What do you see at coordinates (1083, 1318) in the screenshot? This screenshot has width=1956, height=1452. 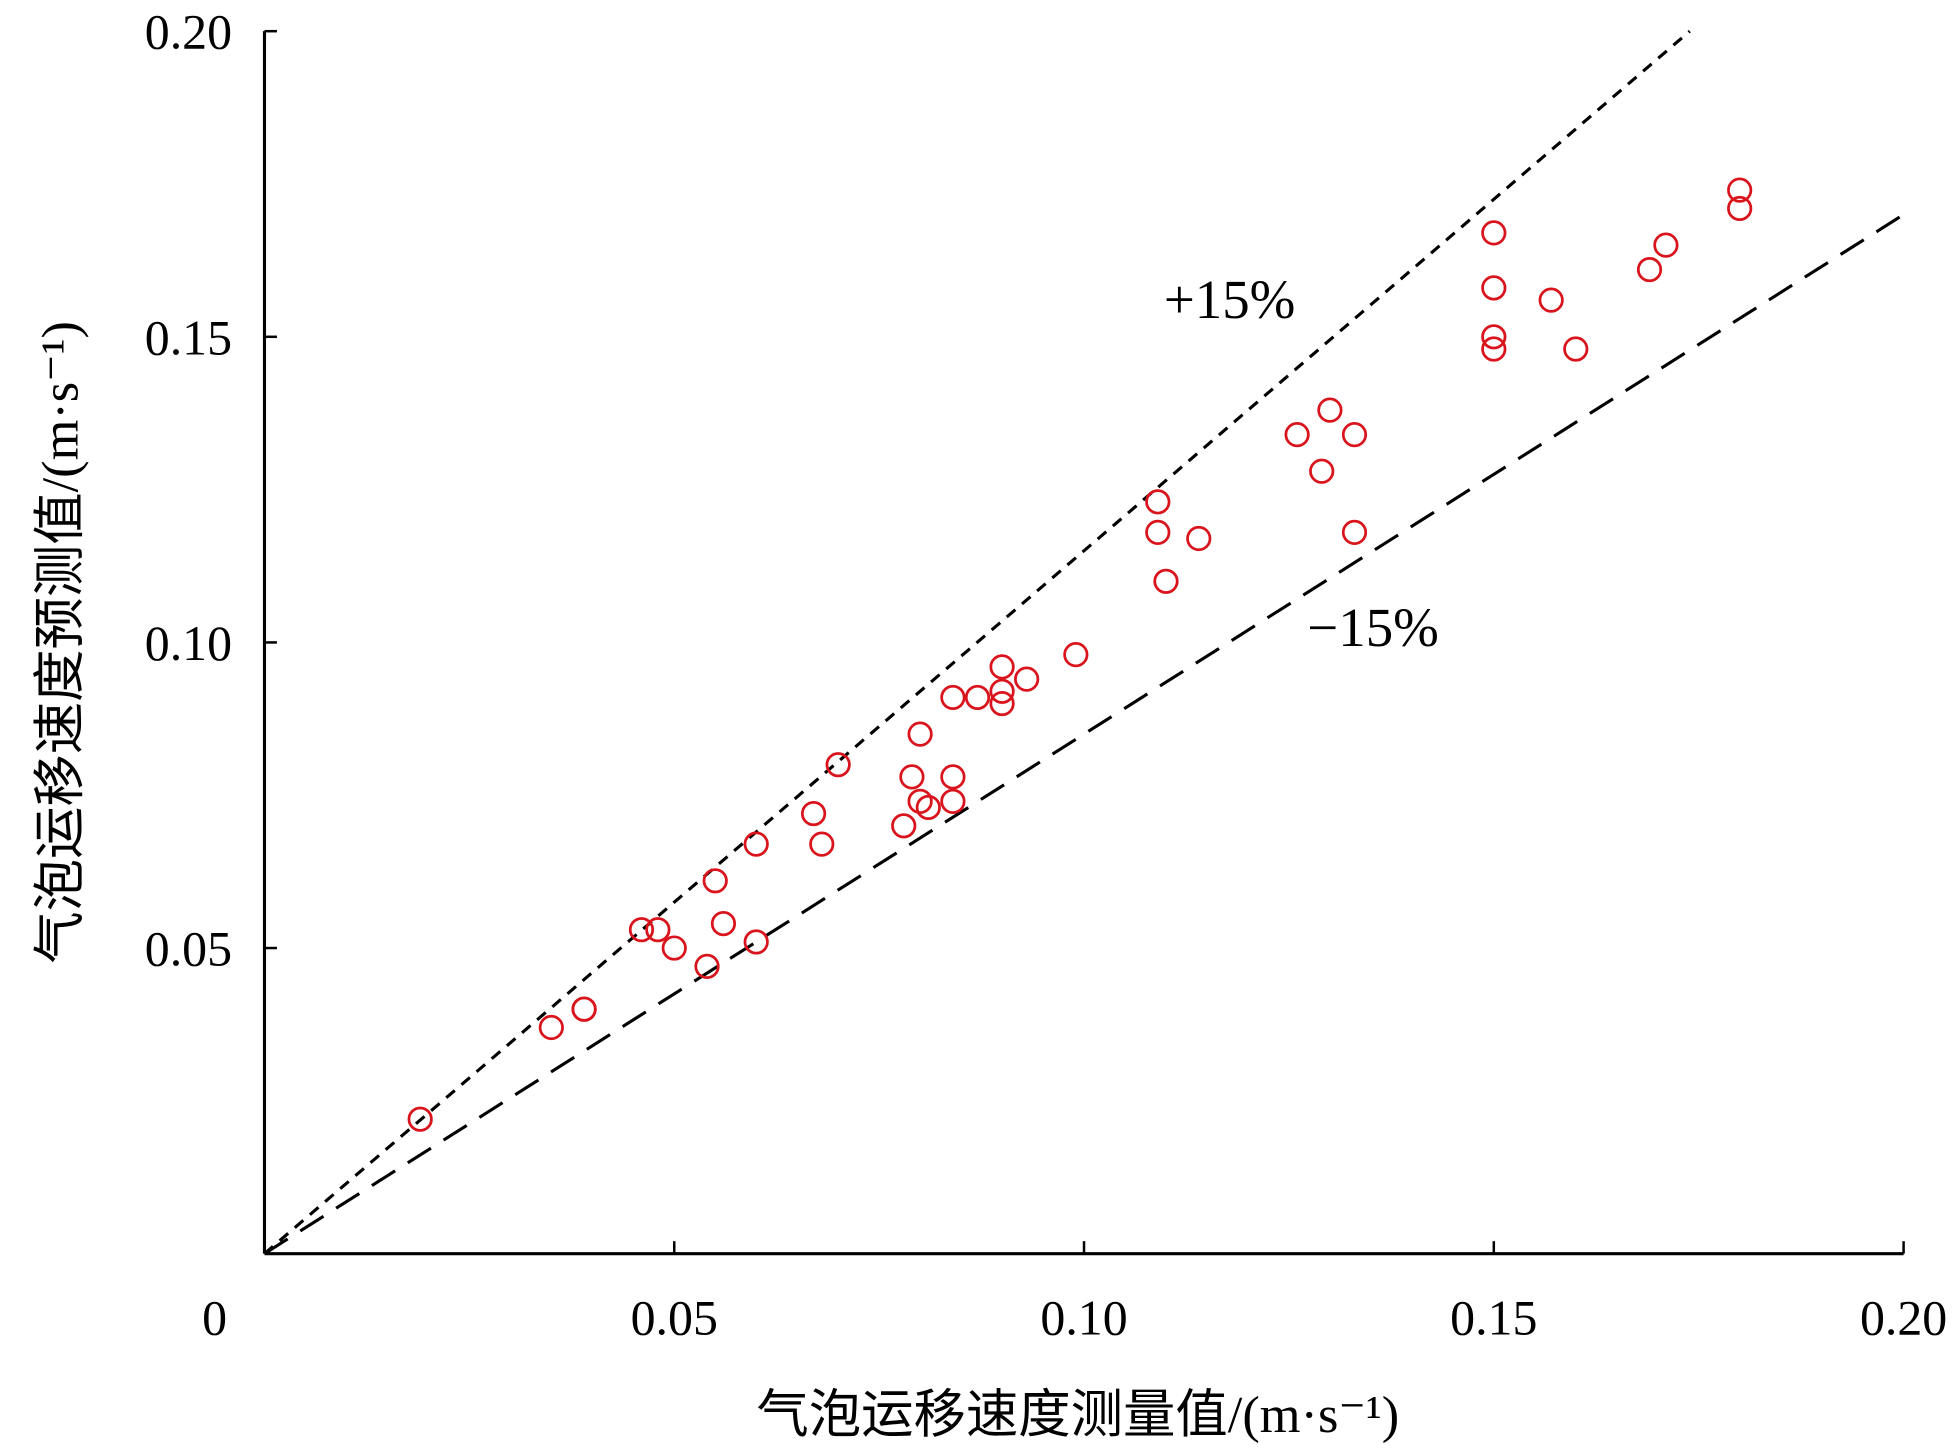 I see `x-tick-label: 0.10` at bounding box center [1083, 1318].